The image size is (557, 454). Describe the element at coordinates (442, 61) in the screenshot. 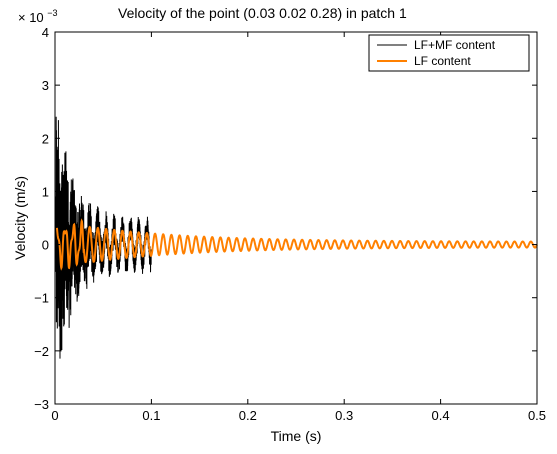

I see `legend-label-lf: LF content` at that location.